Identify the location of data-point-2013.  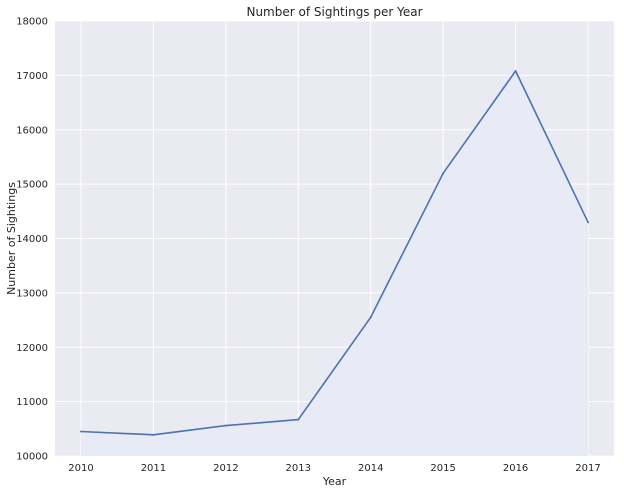
(298, 419).